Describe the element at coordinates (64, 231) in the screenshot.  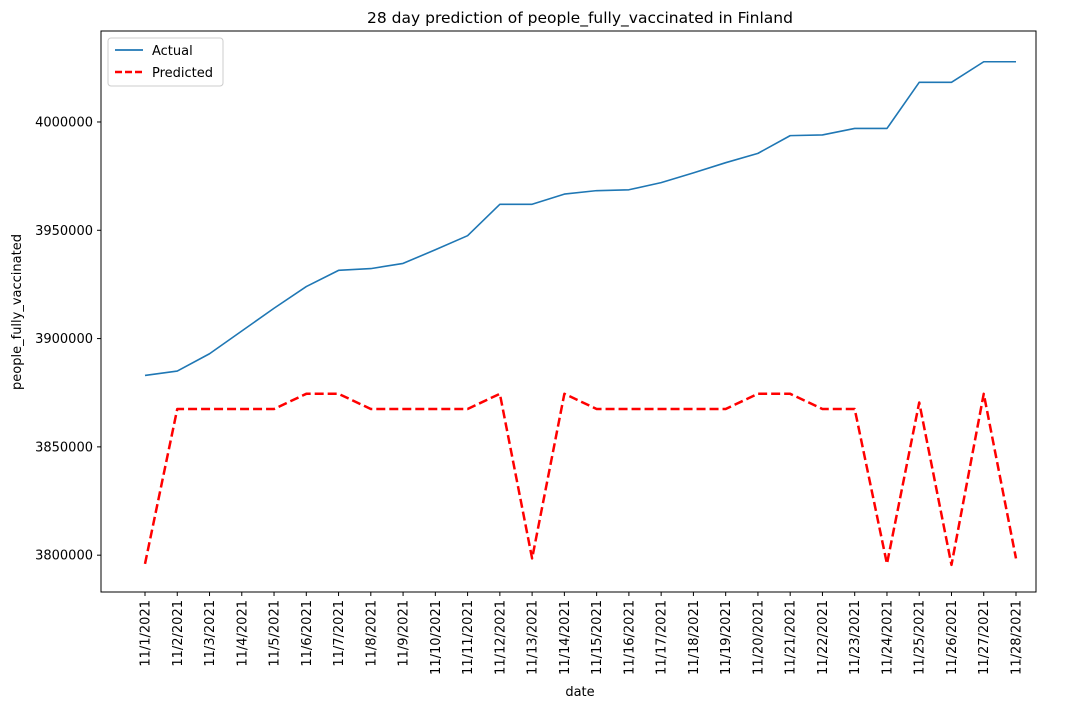
I see `y-tick-label: 3950000` at that location.